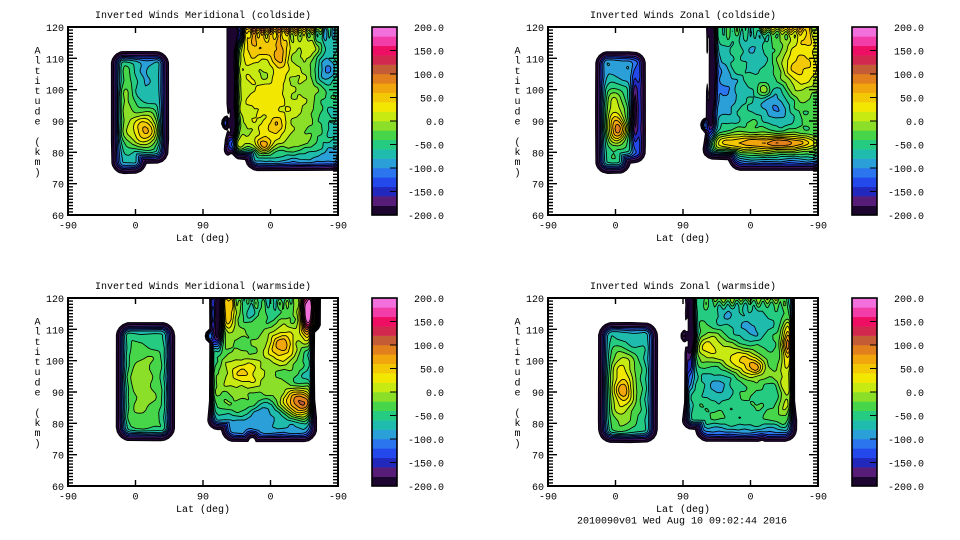  I want to click on svg-text:Inverted Winds Meridional (col: Inverted Winds Meridional (coldside), so click(203, 16).